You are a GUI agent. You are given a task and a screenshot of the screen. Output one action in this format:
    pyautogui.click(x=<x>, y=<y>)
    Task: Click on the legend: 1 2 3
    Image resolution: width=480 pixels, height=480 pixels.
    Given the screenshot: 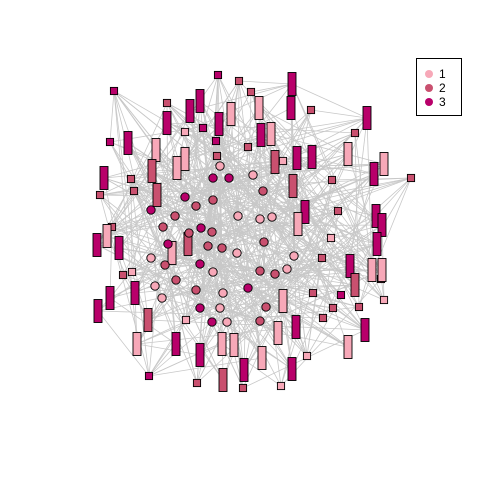 What is the action you would take?
    pyautogui.click(x=439, y=87)
    